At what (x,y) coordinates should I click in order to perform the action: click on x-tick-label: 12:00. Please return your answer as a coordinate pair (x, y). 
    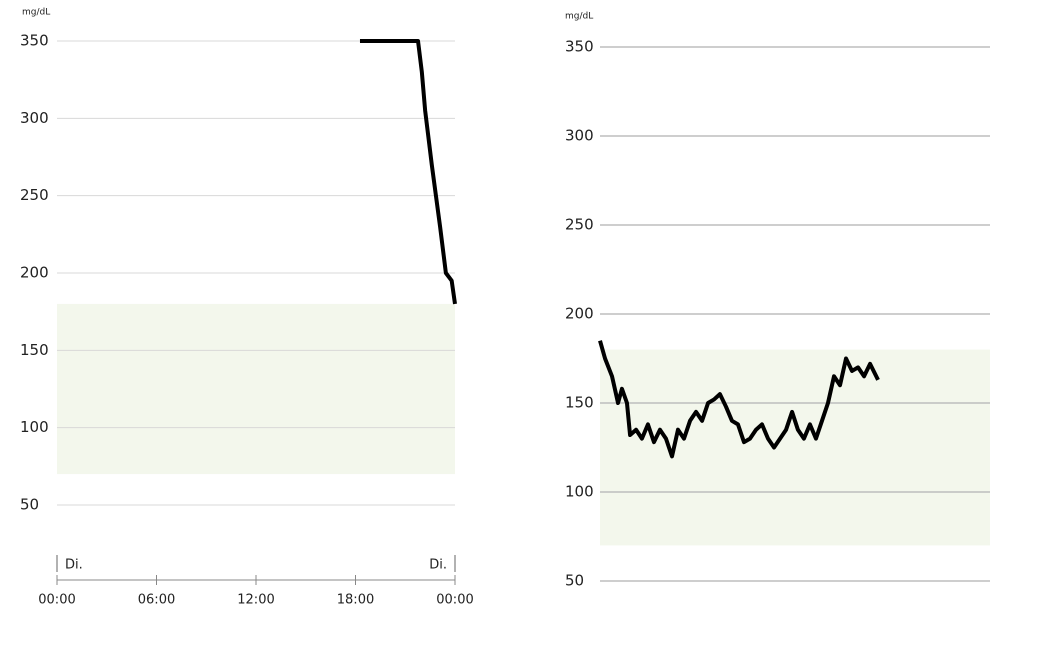
    Looking at the image, I should click on (255, 600).